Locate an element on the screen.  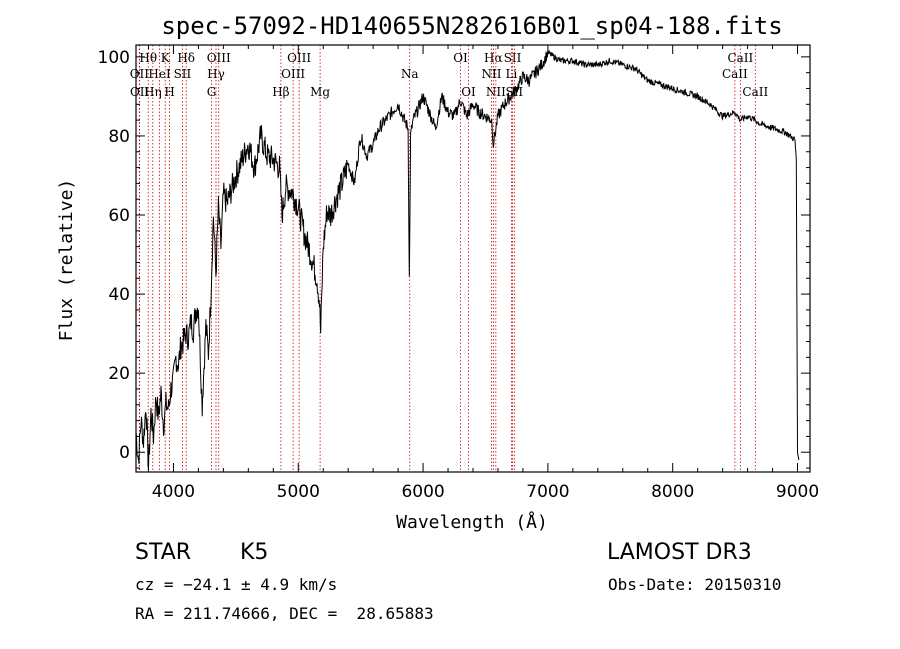
line-marker-label: H is located at coordinates (169, 92).